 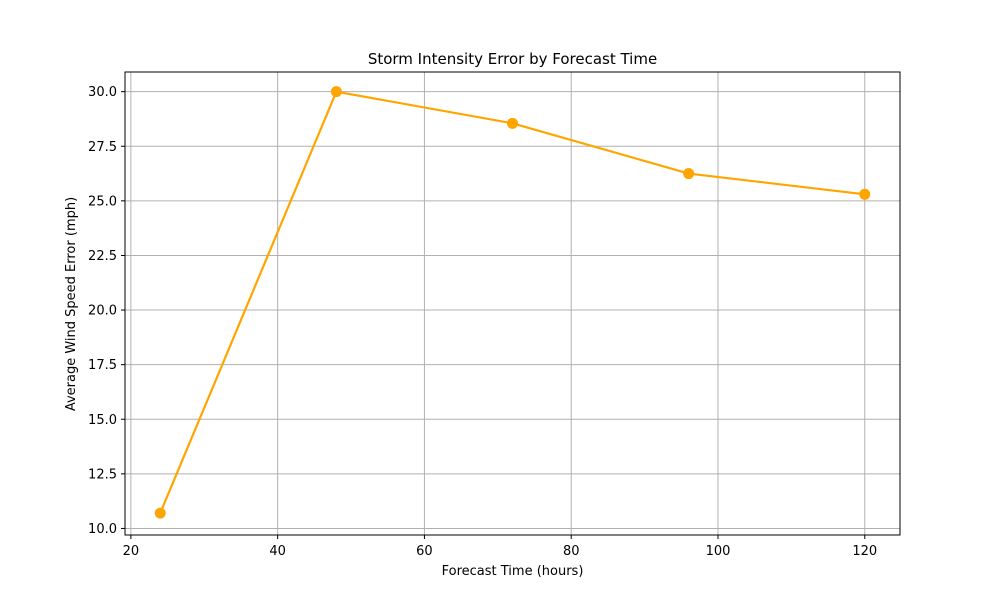 I want to click on x-tick-label: 20, so click(x=131, y=551).